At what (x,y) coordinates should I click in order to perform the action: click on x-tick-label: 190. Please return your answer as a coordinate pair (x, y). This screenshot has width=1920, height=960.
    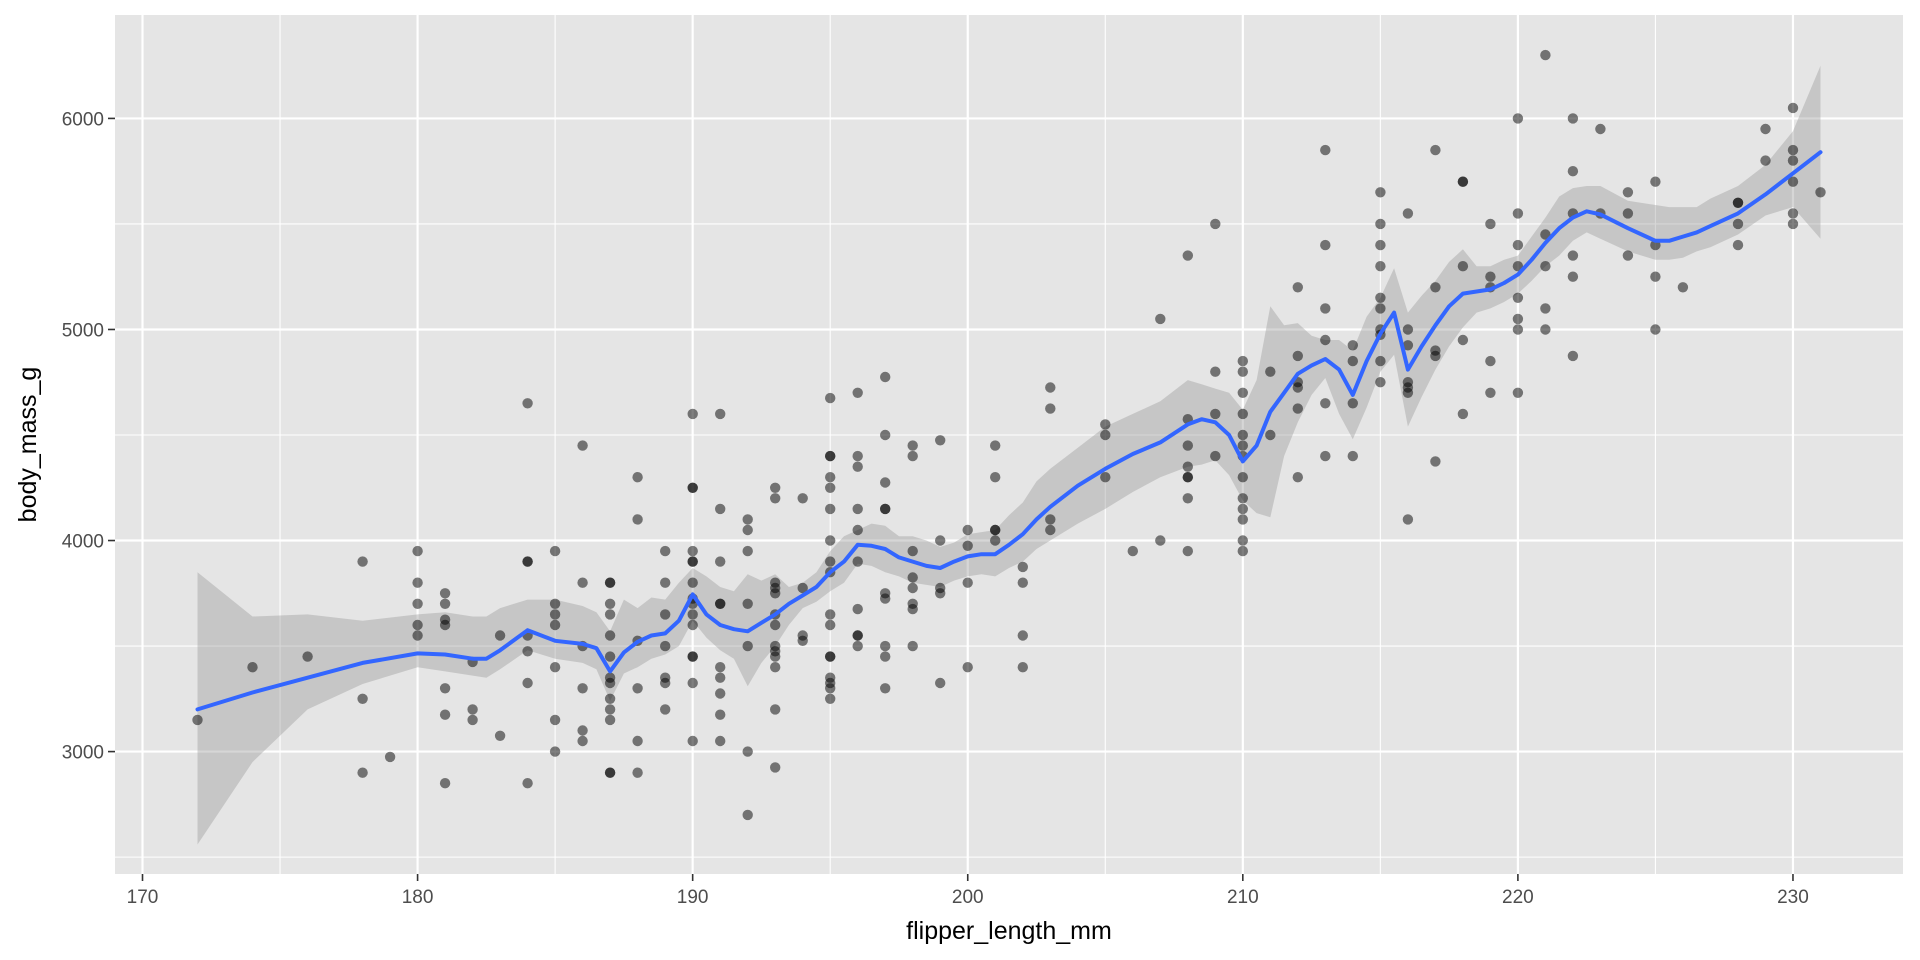
    Looking at the image, I should click on (693, 897).